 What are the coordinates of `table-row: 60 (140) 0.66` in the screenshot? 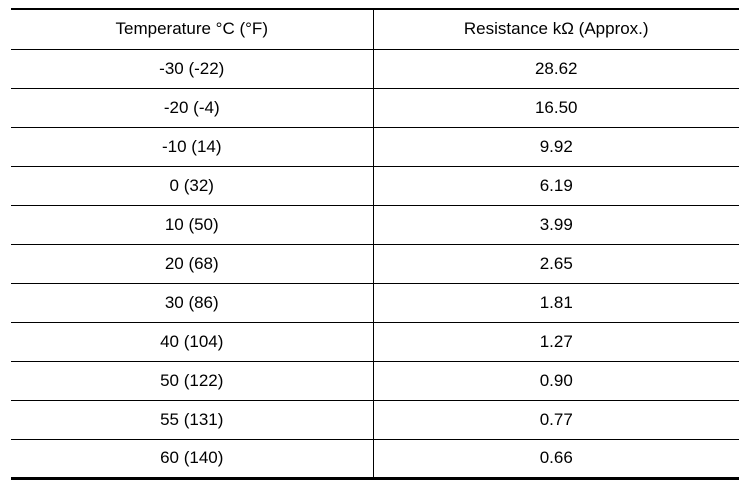 It's located at (375, 459).